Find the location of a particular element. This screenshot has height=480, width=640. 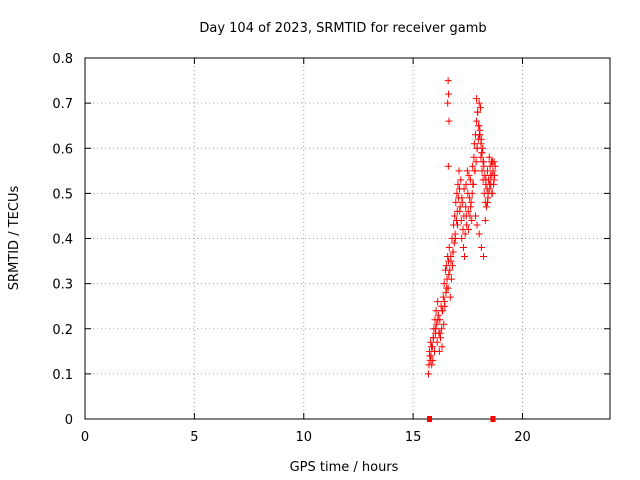

y-tick-label: 0.2 is located at coordinates (62, 330).